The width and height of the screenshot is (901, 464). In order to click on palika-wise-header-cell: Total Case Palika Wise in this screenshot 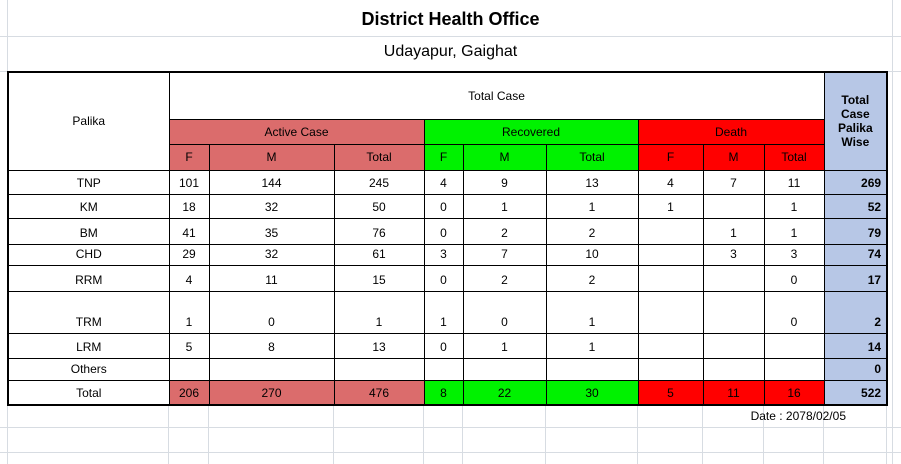, I will do `click(855, 121)`.